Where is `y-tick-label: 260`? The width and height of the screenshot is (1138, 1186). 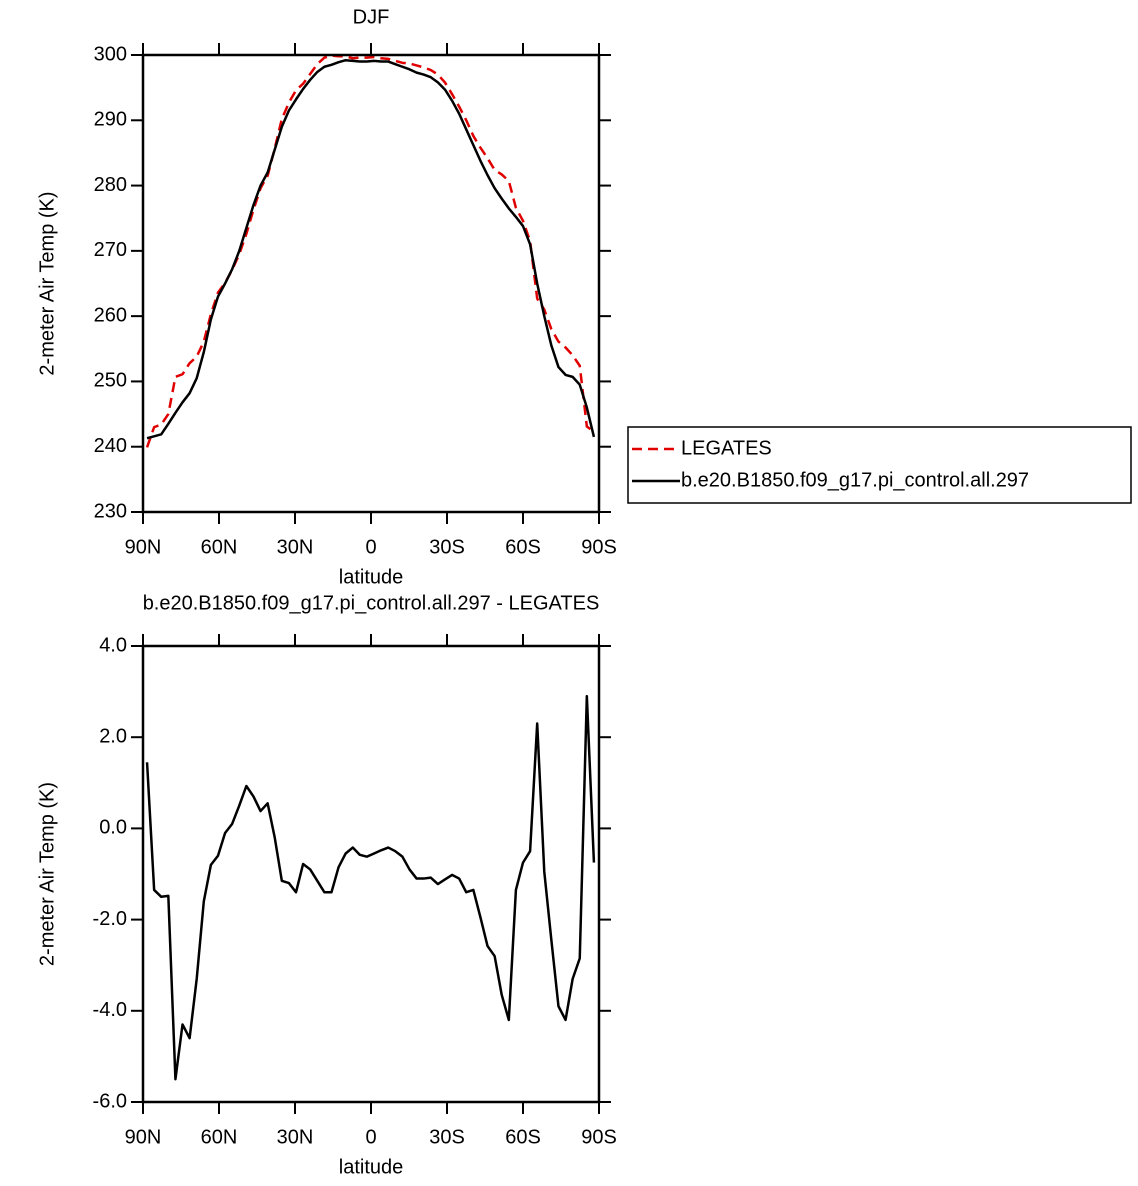
y-tick-label: 260 is located at coordinates (110, 315).